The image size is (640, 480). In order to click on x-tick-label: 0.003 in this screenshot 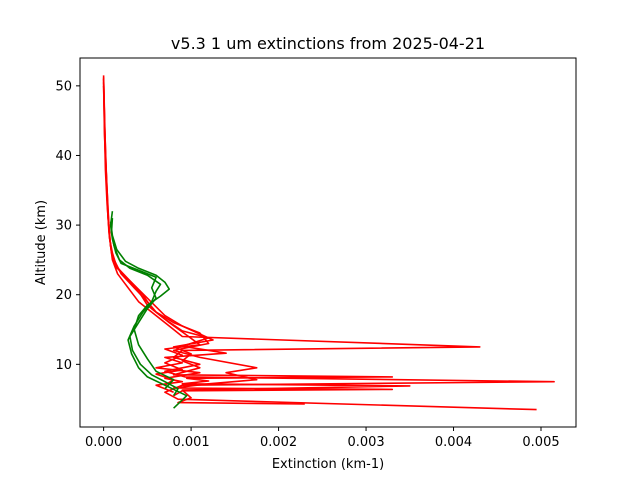, I will do `click(365, 442)`.